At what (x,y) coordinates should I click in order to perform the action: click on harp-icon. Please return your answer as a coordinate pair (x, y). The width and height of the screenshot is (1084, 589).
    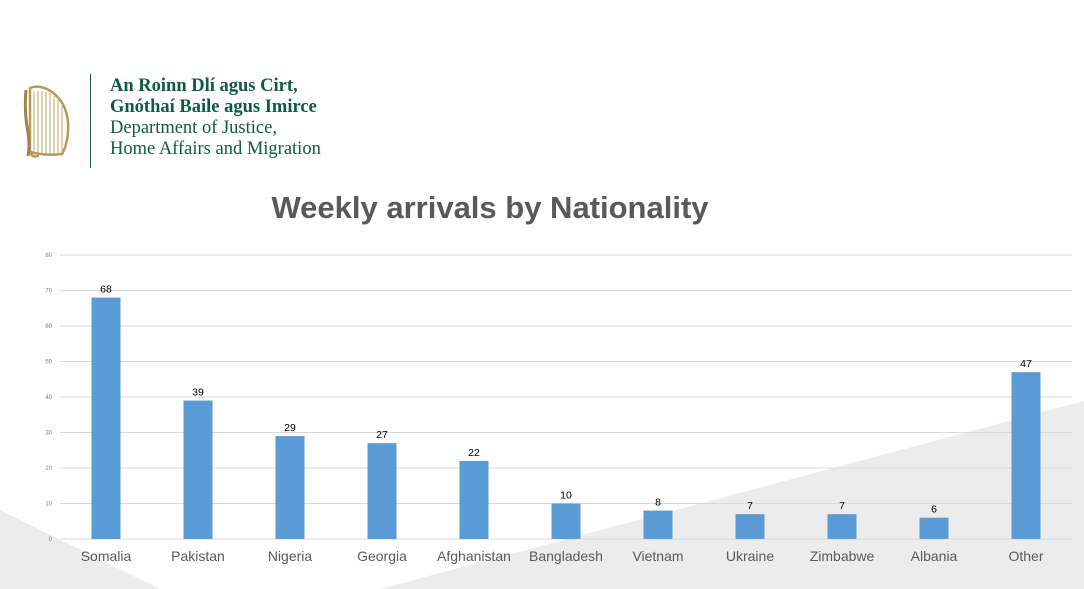
    Looking at the image, I should click on (46, 121).